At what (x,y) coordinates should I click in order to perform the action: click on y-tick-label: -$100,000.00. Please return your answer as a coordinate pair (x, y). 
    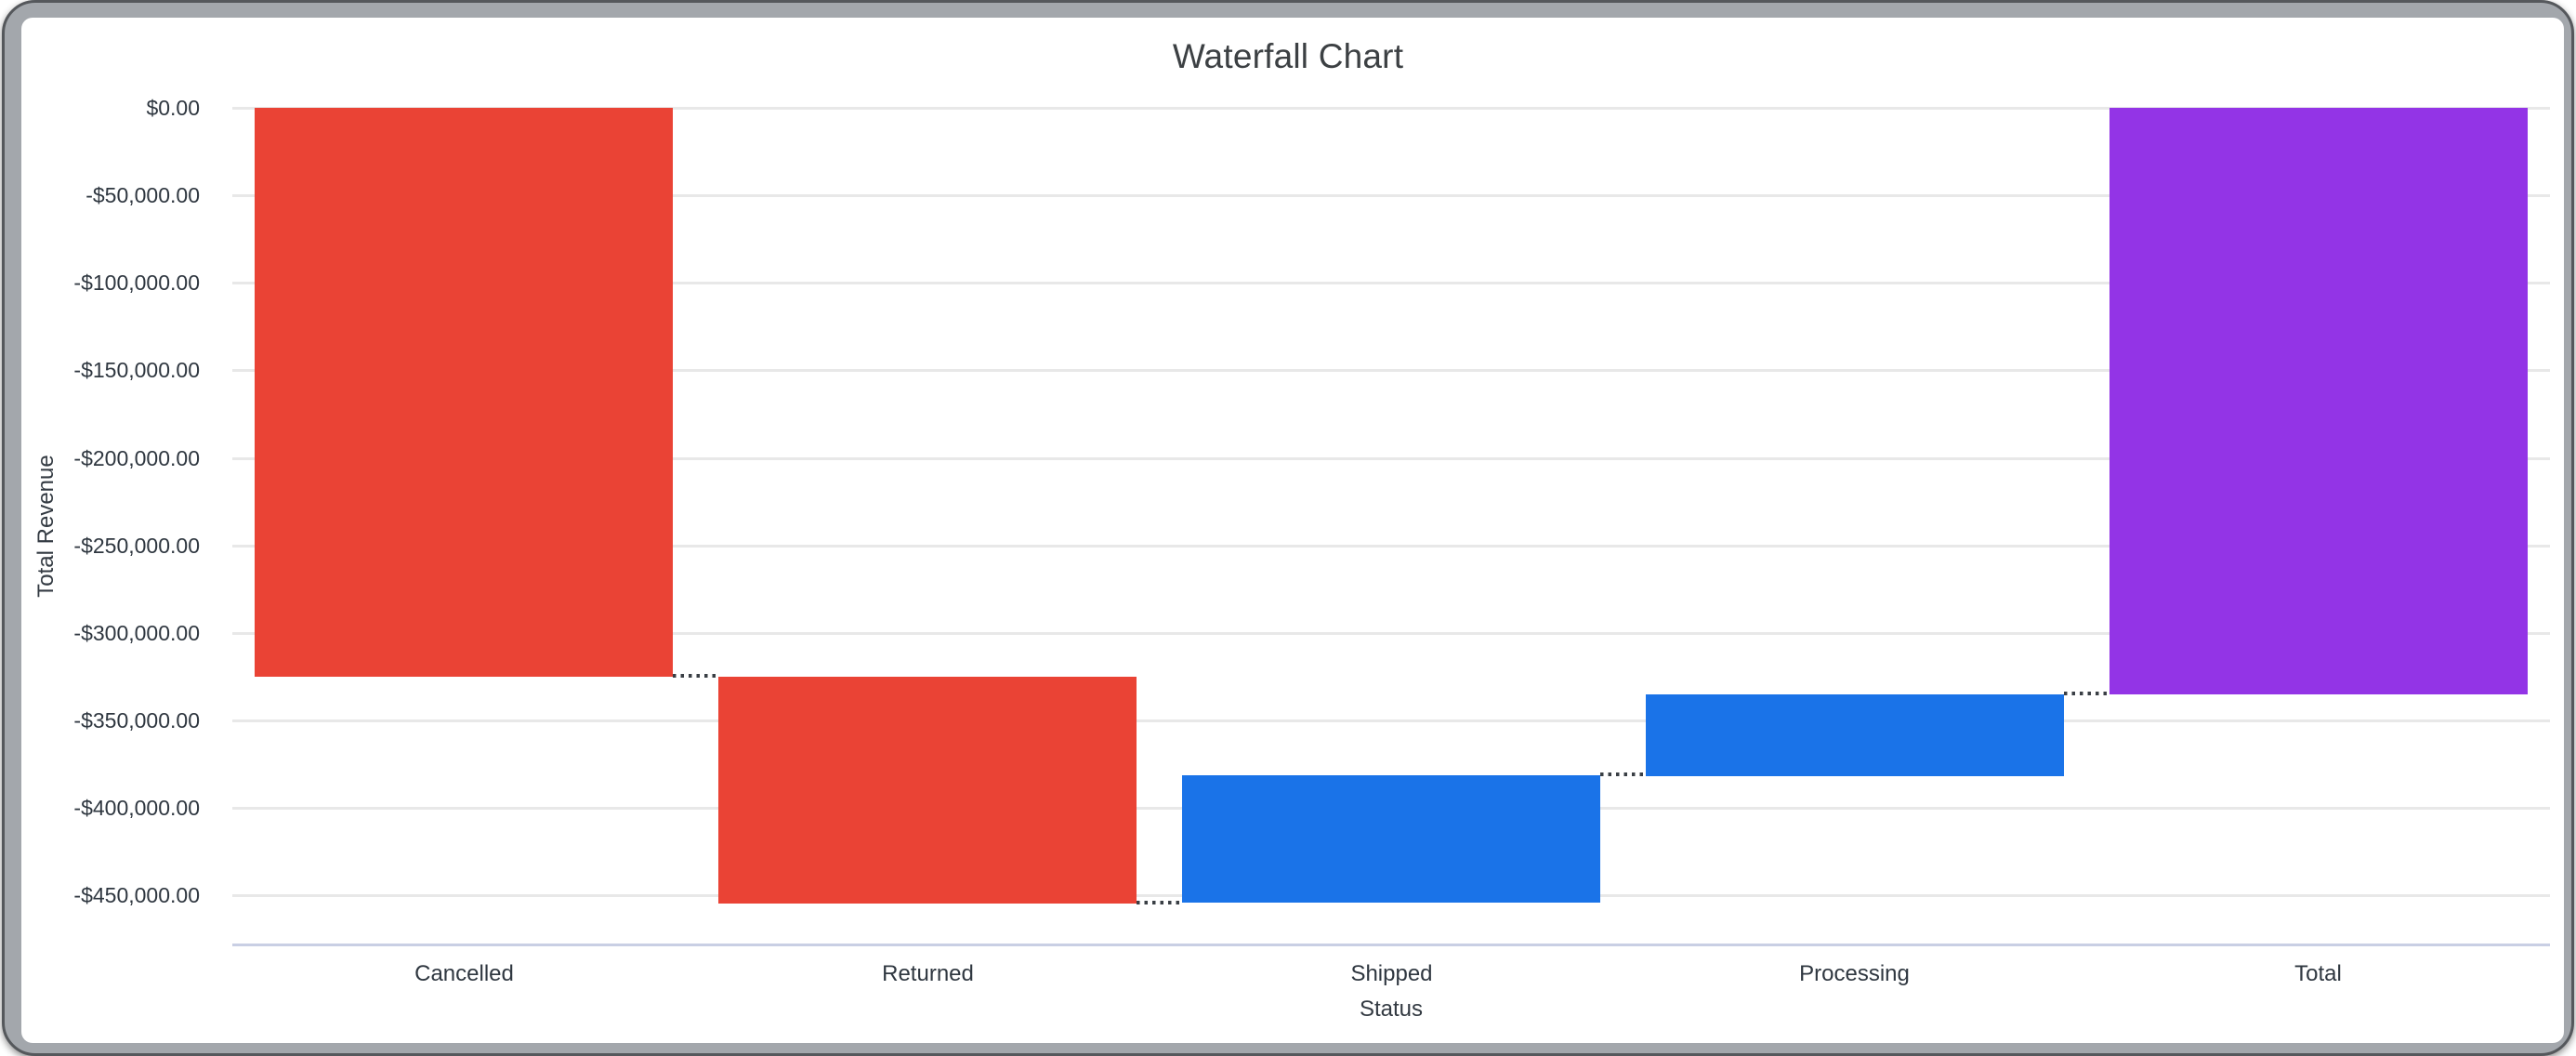
    Looking at the image, I should click on (136, 283).